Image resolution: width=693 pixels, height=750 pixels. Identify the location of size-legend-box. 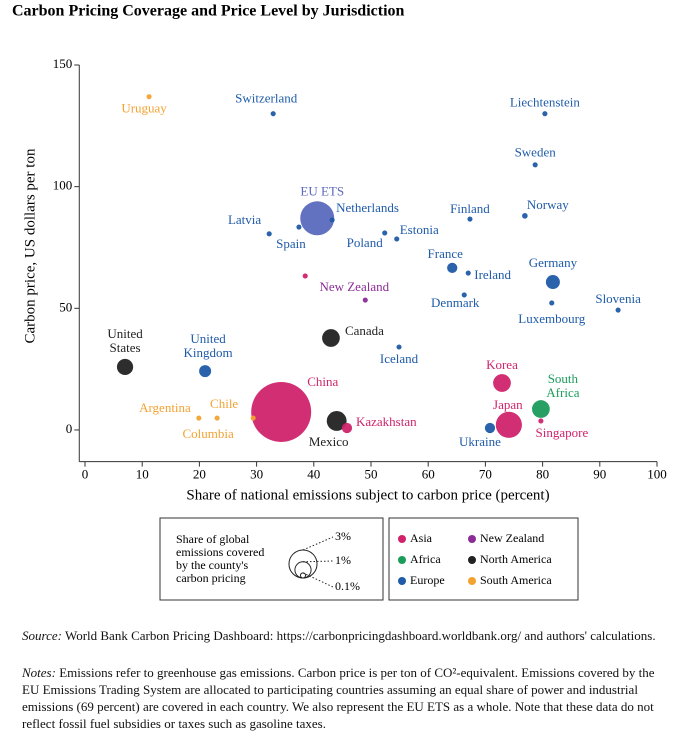
(271, 559).